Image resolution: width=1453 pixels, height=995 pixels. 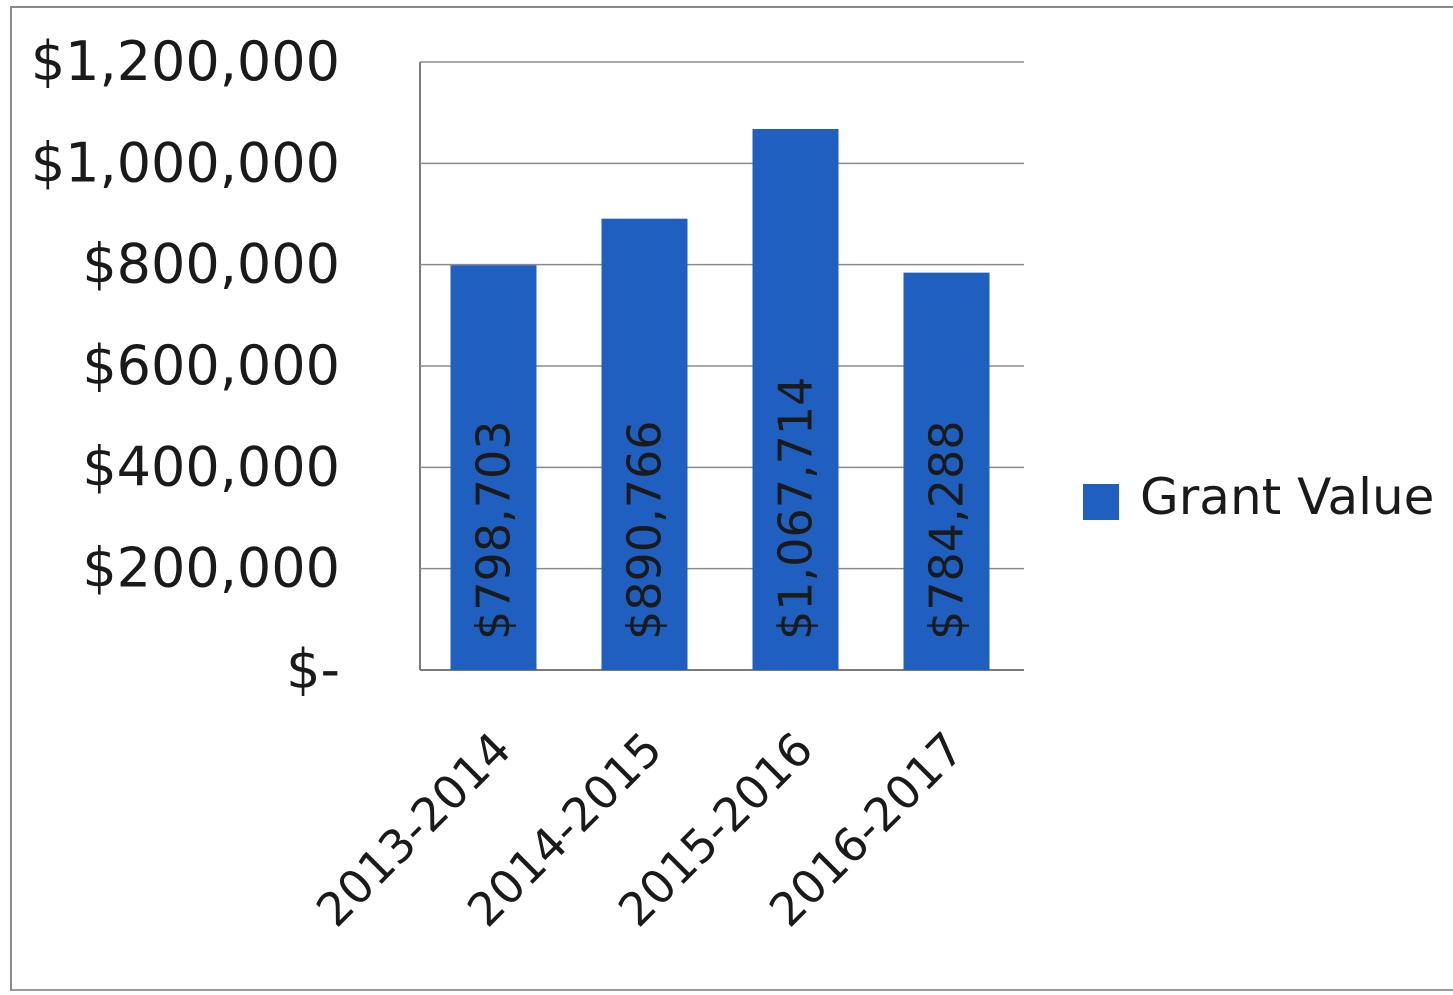 What do you see at coordinates (645, 531) in the screenshot?
I see `bar-data-label: $890,766` at bounding box center [645, 531].